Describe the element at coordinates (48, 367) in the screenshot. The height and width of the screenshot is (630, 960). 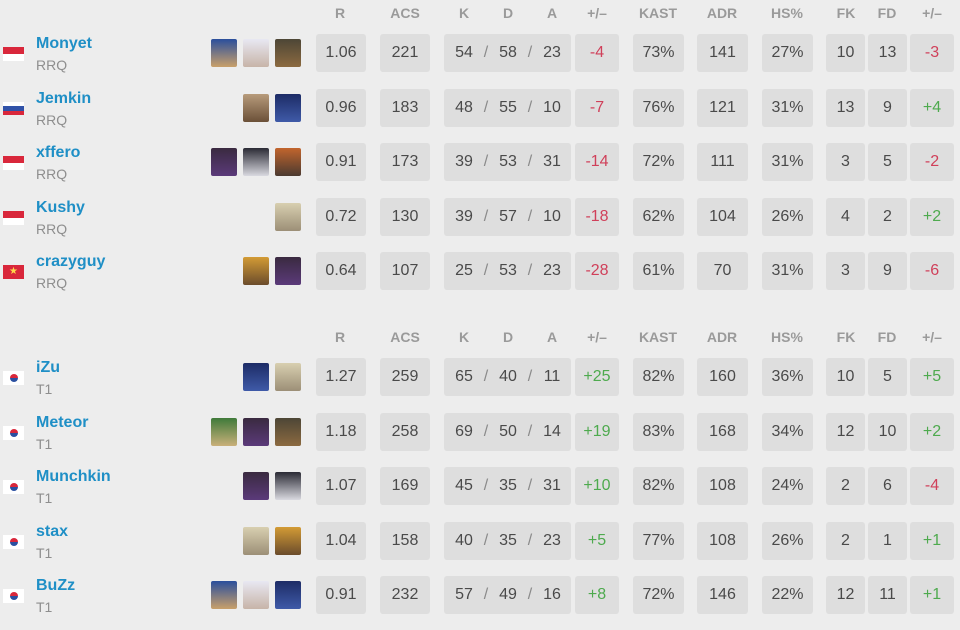
I see `player-name-link: iZu` at that location.